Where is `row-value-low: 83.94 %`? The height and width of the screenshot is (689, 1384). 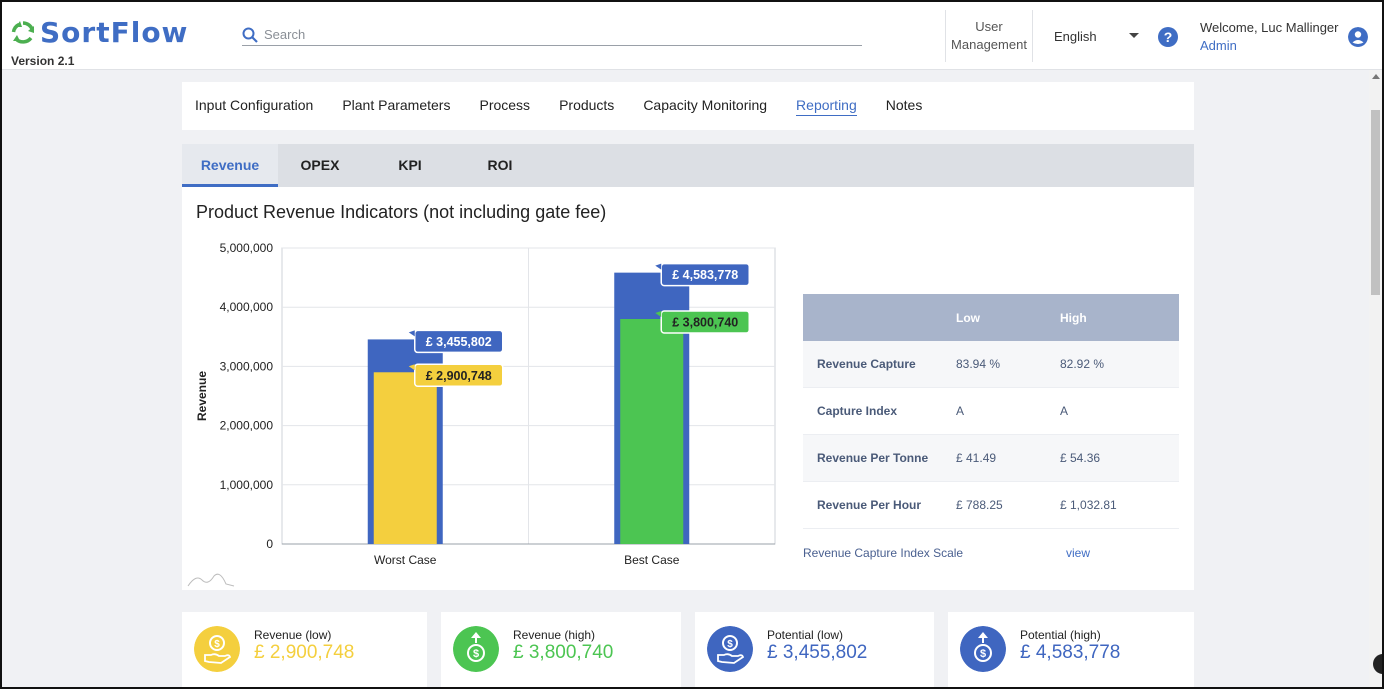
row-value-low: 83.94 % is located at coordinates (978, 364).